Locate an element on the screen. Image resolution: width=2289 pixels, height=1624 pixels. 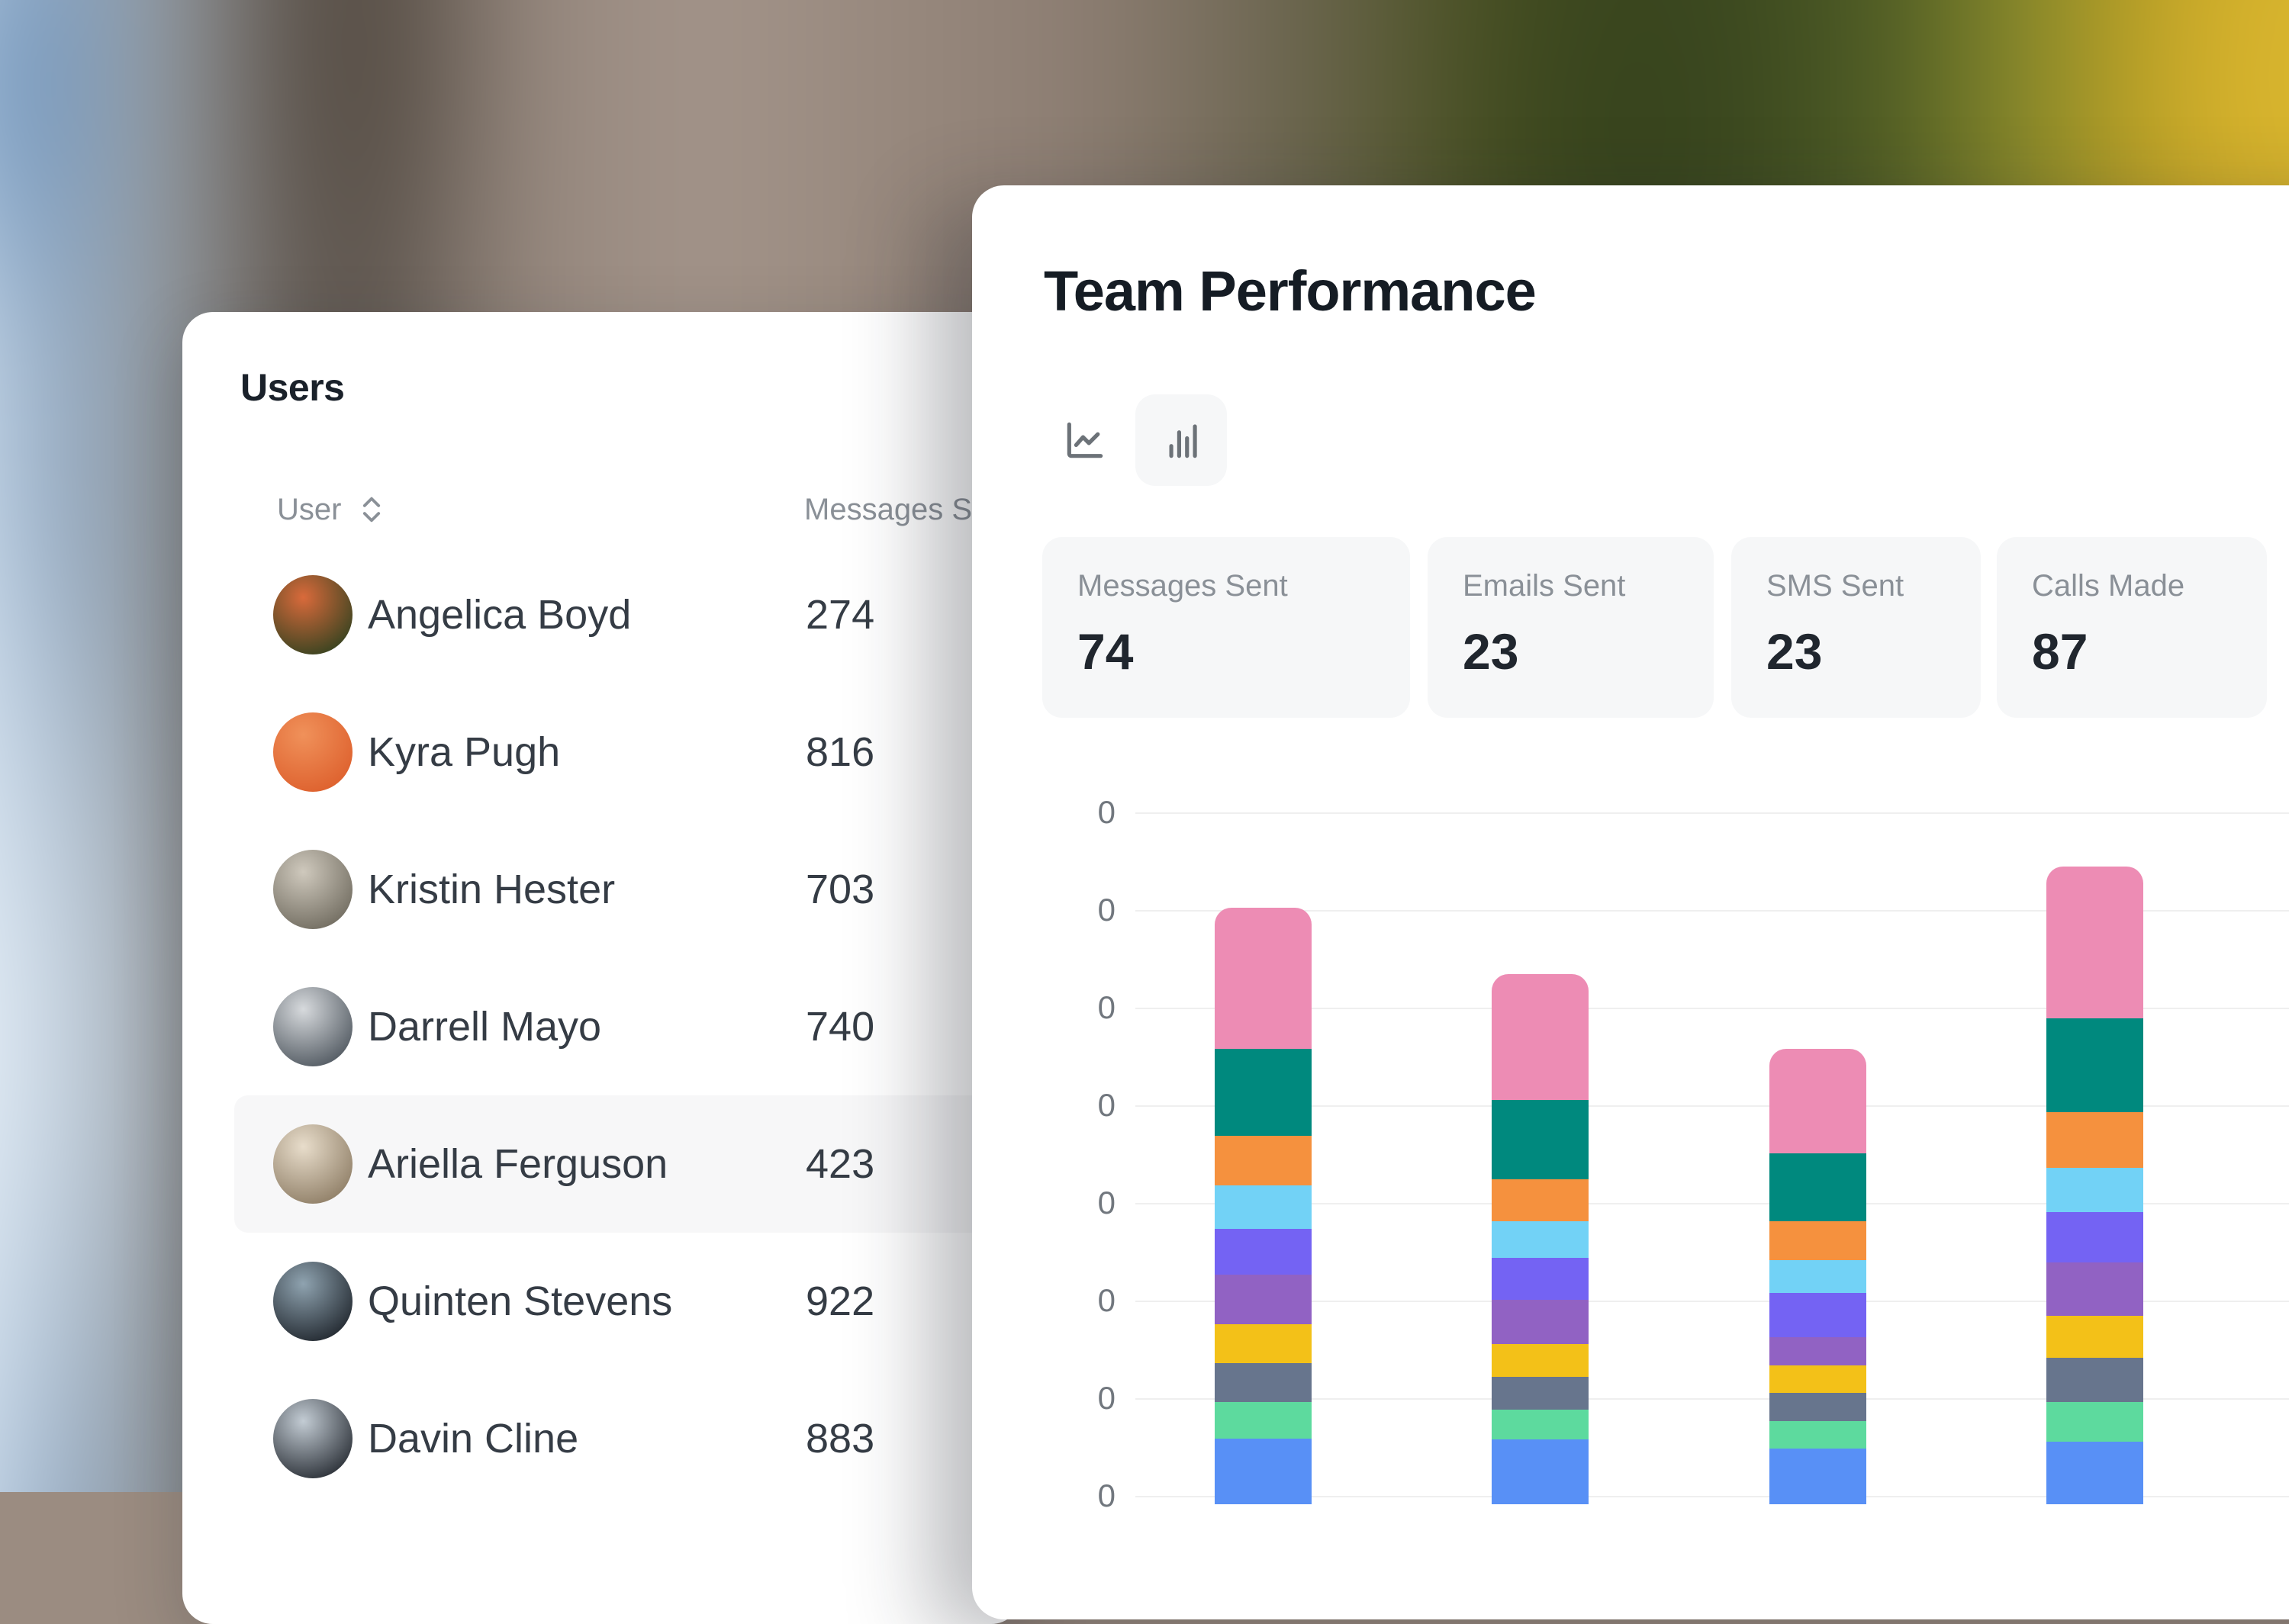
background-blob-blue is located at coordinates (71, 188).